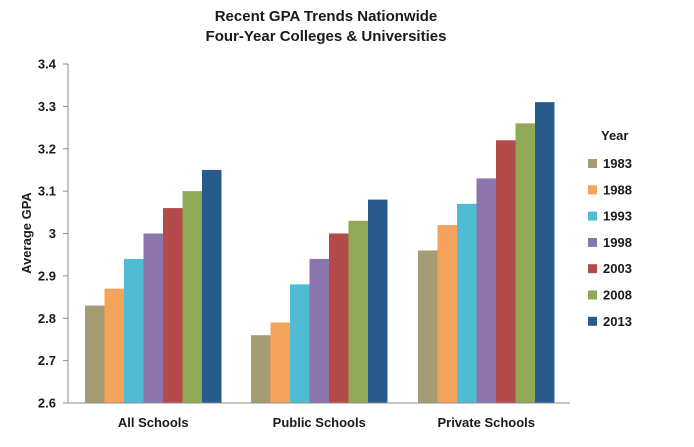 Image resolution: width=694 pixels, height=447 pixels. What do you see at coordinates (614, 135) in the screenshot?
I see `legend-title: Year` at bounding box center [614, 135].